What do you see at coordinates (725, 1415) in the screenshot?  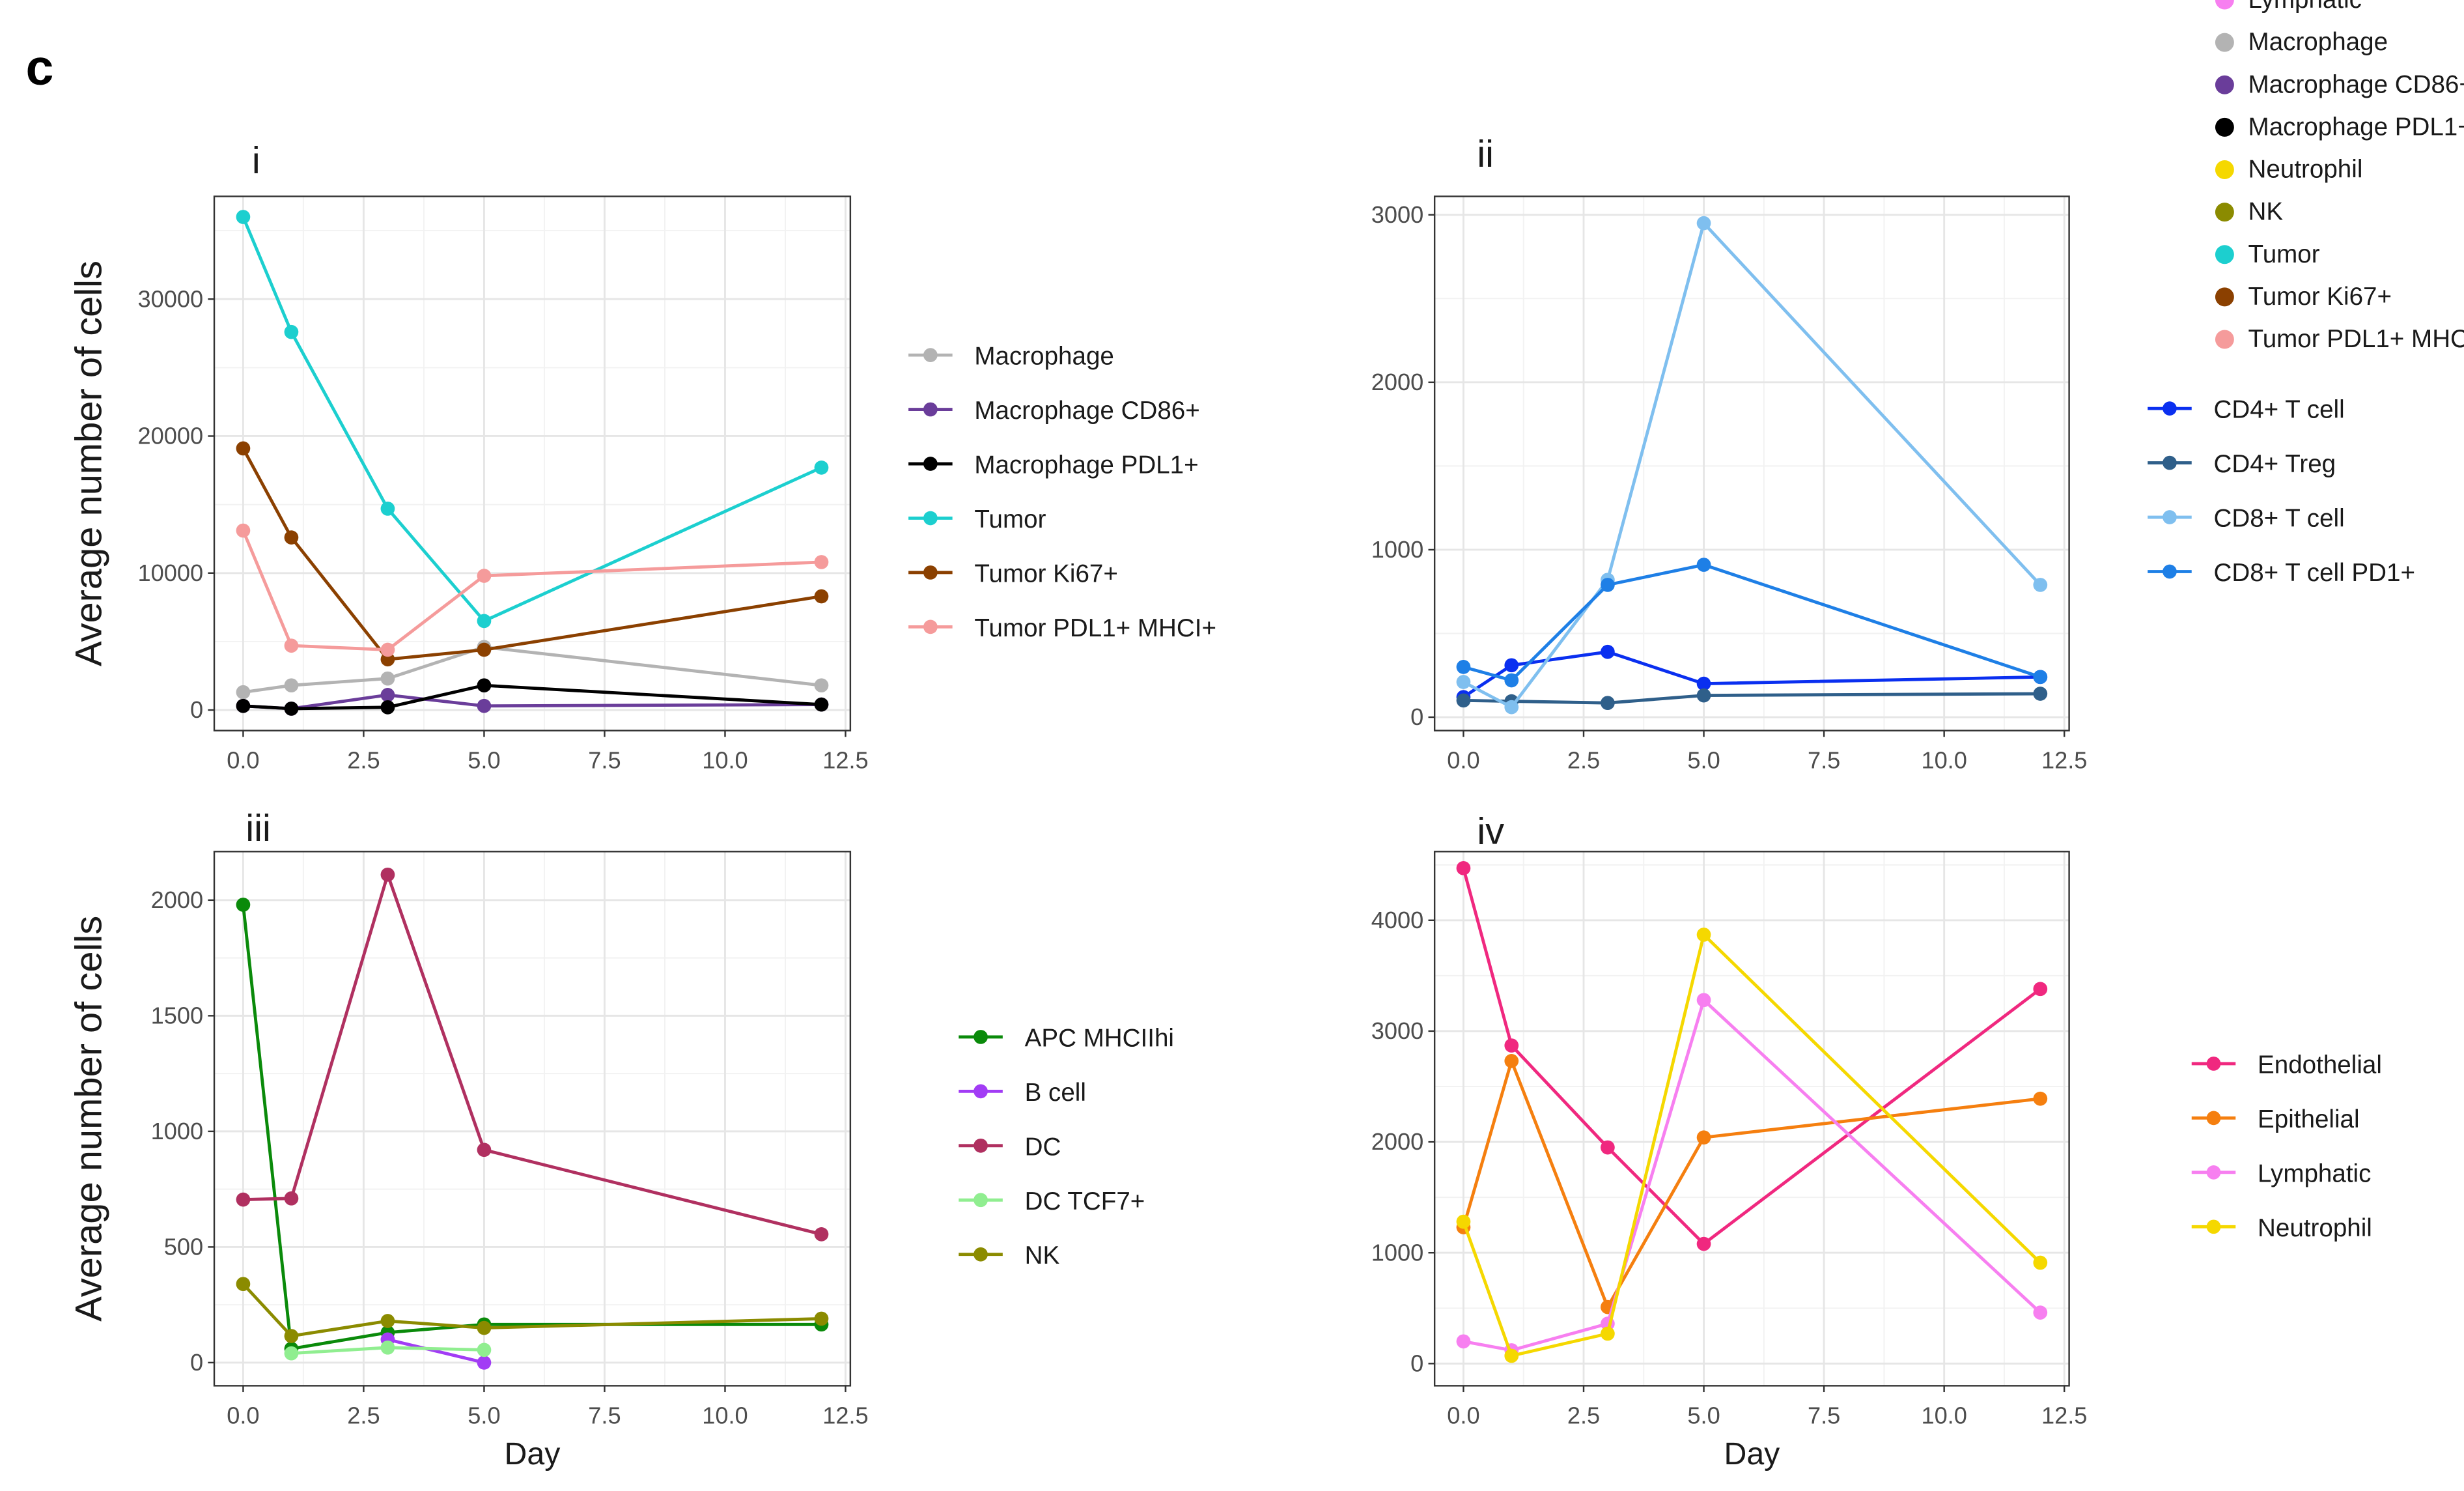 I see `x-tick-label: 10.0` at bounding box center [725, 1415].